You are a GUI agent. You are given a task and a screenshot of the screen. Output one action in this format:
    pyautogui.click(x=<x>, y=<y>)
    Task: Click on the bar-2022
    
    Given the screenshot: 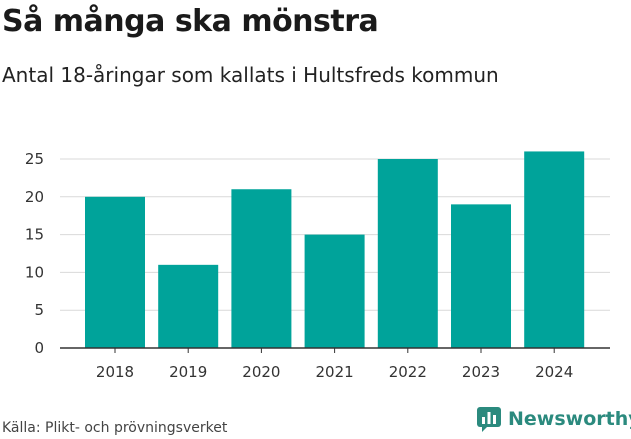 What is the action you would take?
    pyautogui.click(x=407, y=253)
    